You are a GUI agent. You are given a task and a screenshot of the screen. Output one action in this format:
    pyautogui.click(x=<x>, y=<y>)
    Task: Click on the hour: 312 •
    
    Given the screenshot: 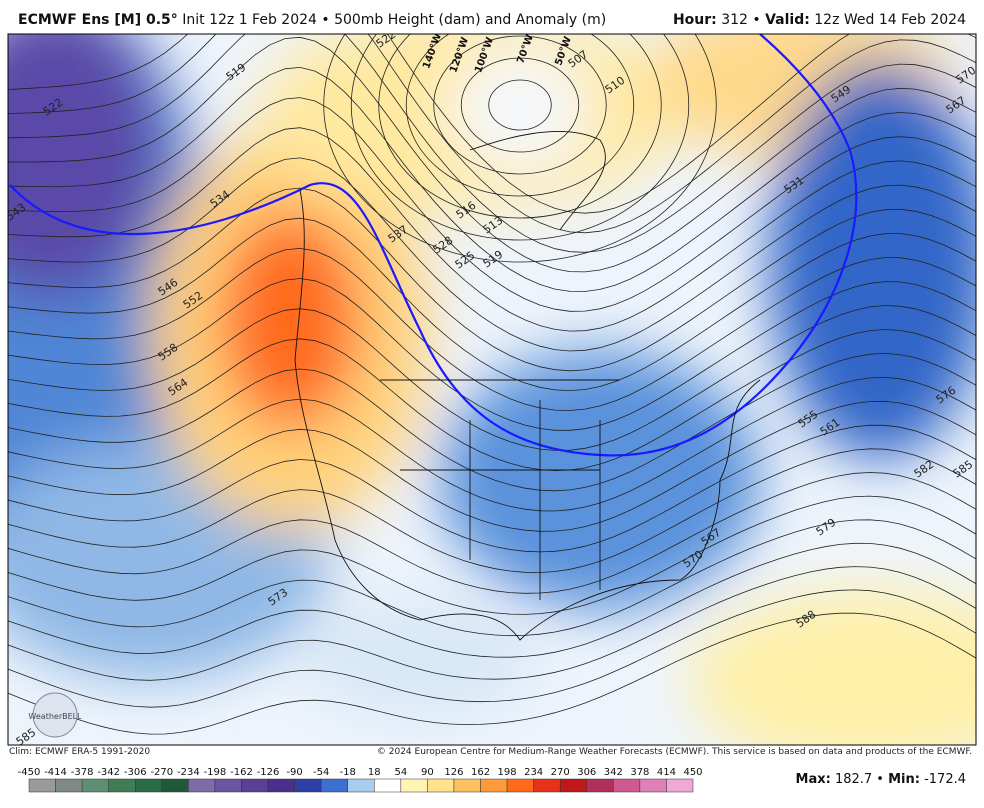 What is the action you would take?
    pyautogui.click(x=741, y=20)
    